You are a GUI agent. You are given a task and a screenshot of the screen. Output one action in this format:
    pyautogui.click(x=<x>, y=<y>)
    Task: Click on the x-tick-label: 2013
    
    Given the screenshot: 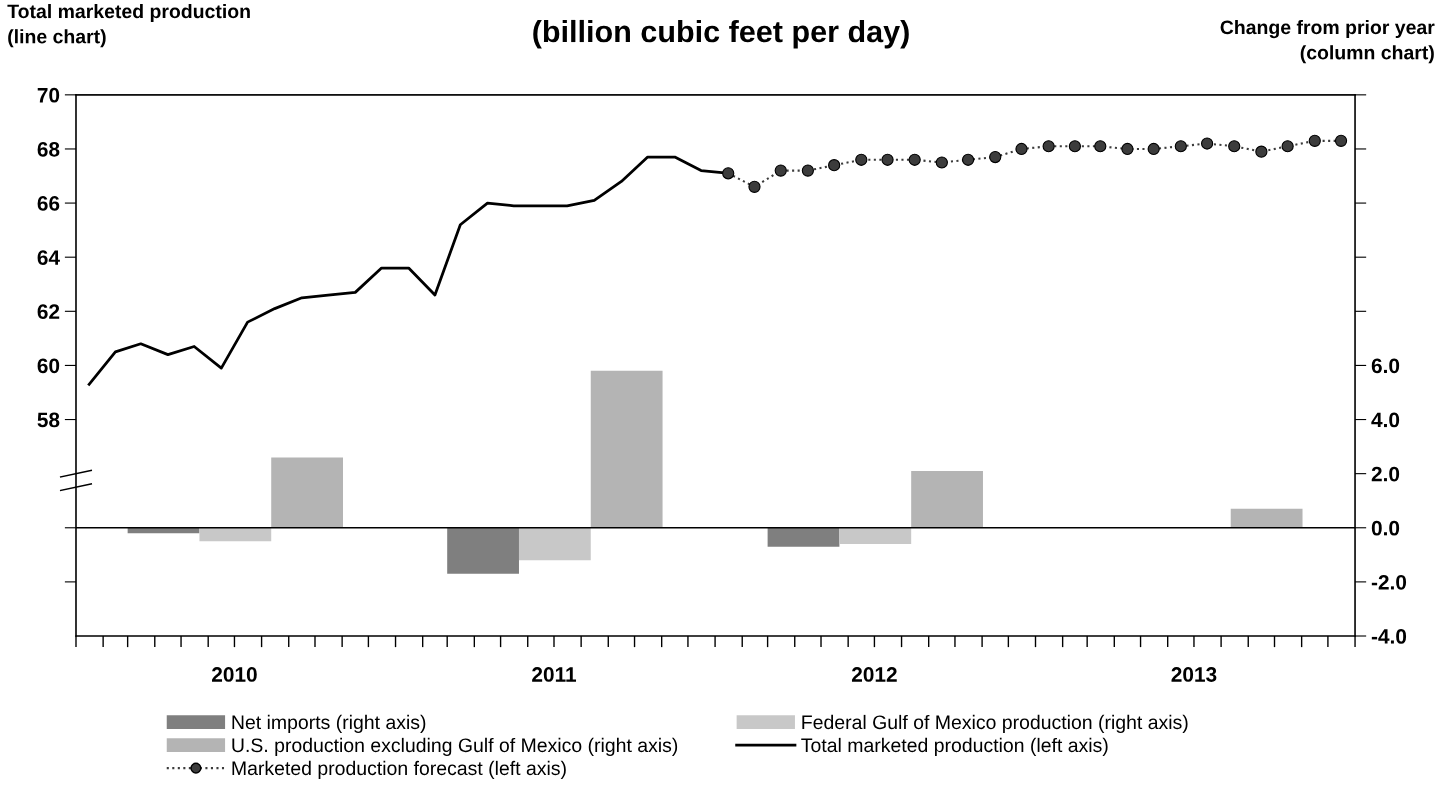 What is the action you would take?
    pyautogui.click(x=1194, y=674)
    